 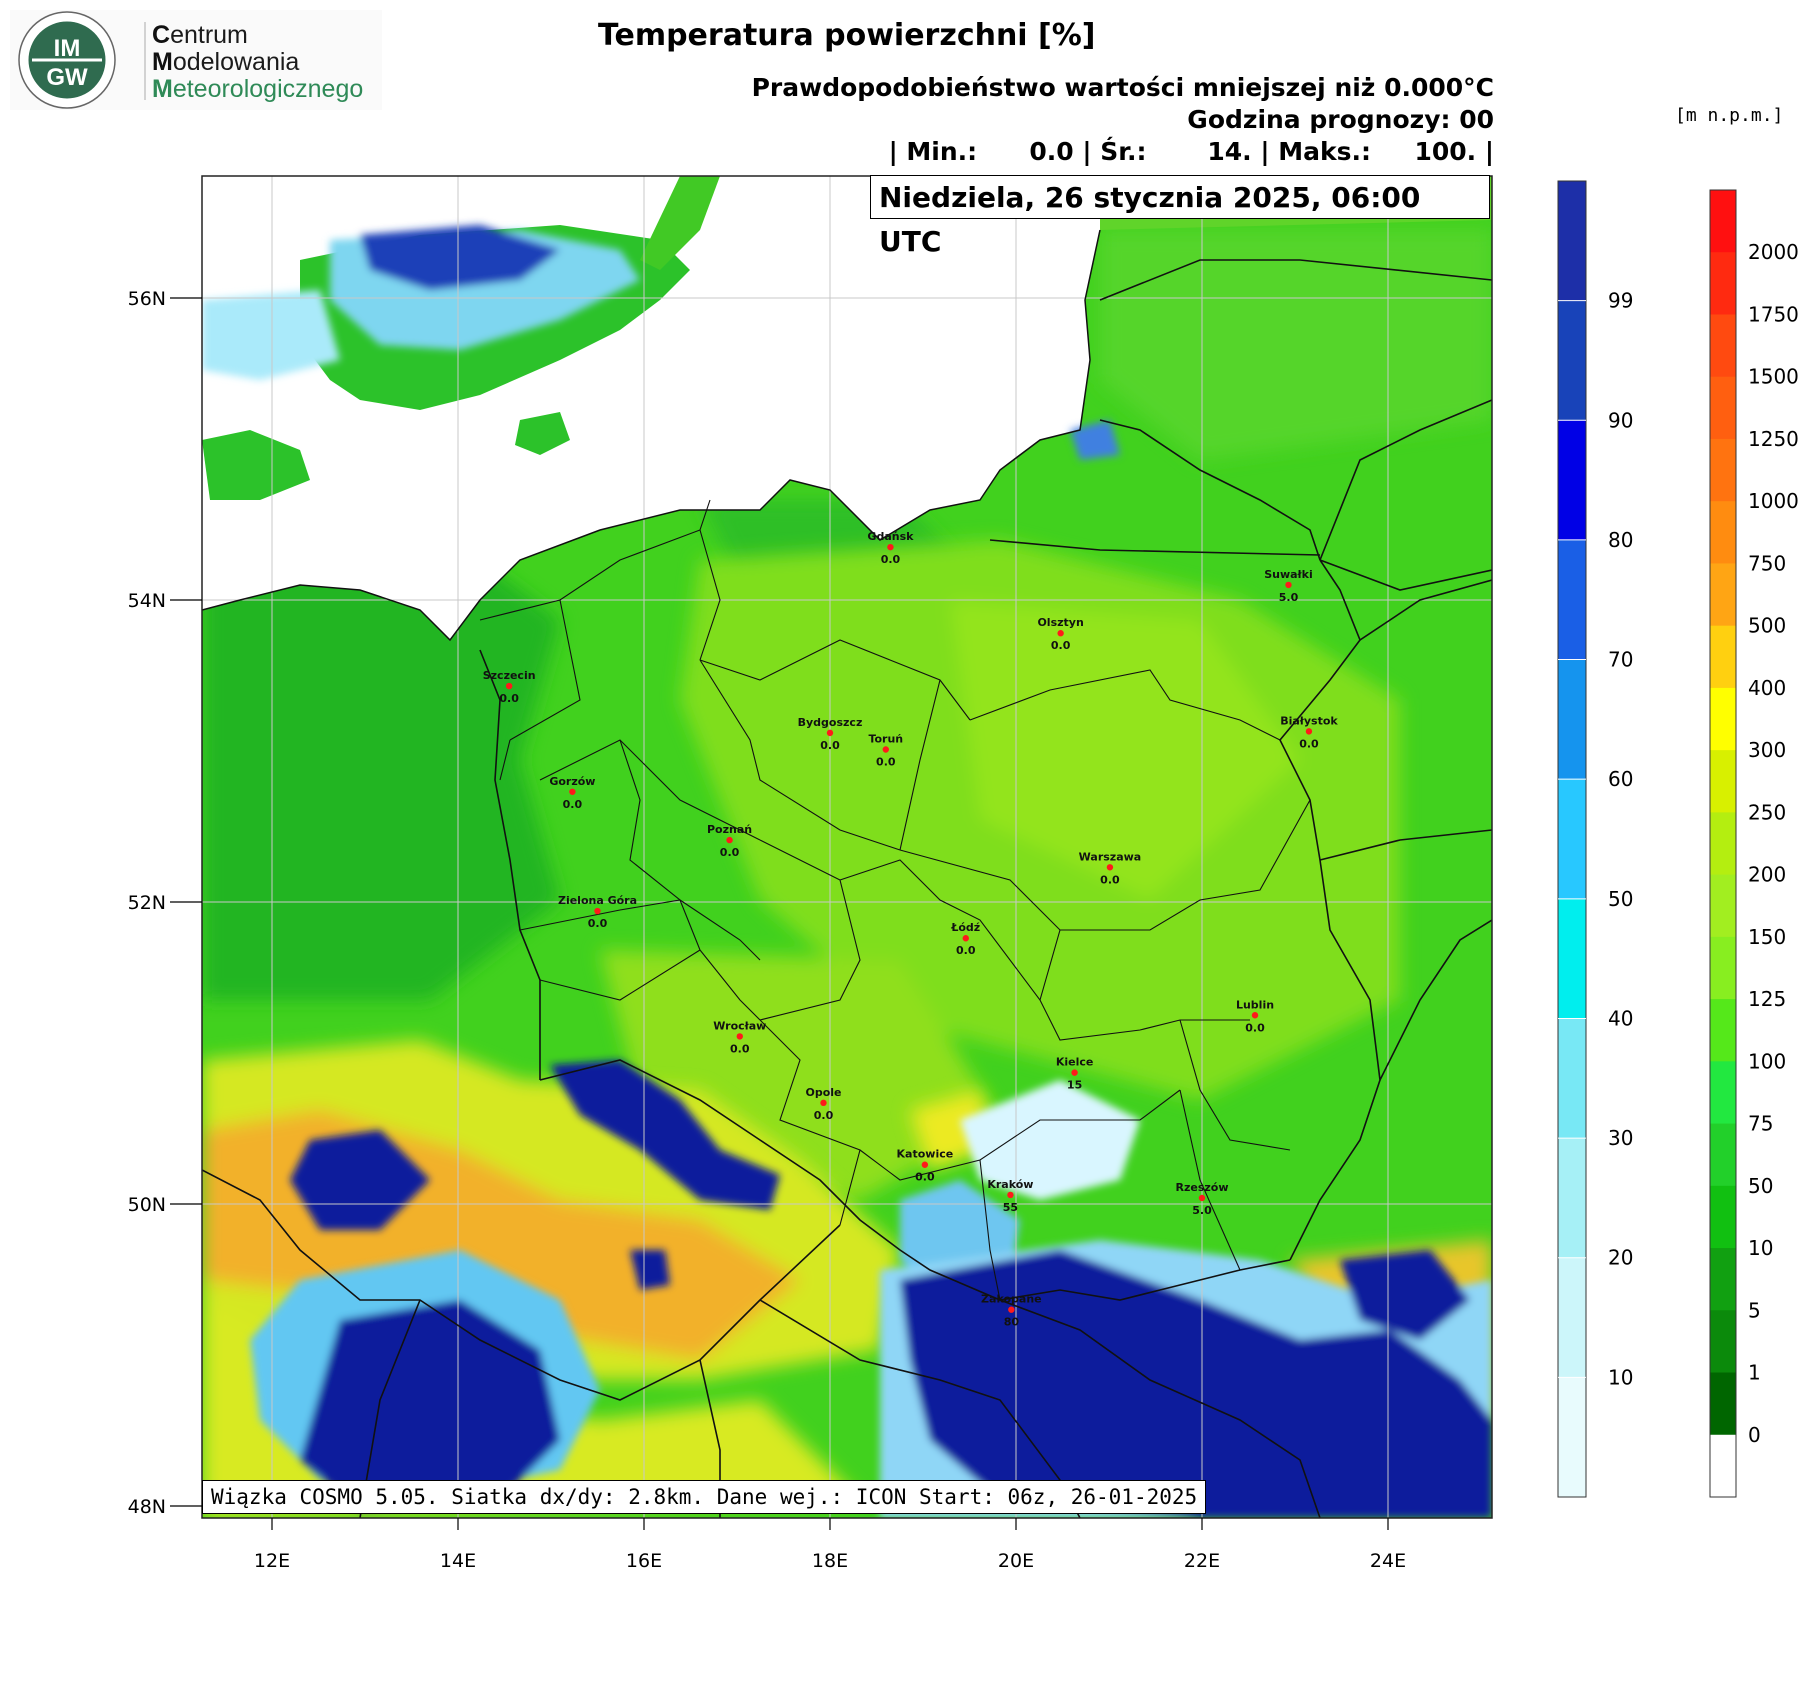 I want to click on city-value: 55, so click(x=1010, y=1207).